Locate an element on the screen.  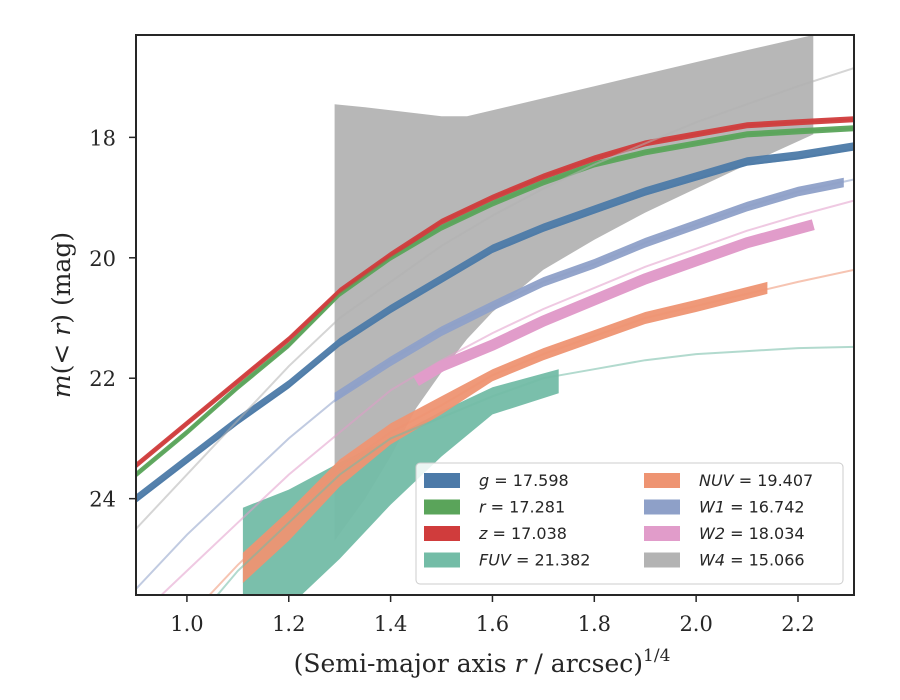
legend-swatch-r is located at coordinates (442, 507).